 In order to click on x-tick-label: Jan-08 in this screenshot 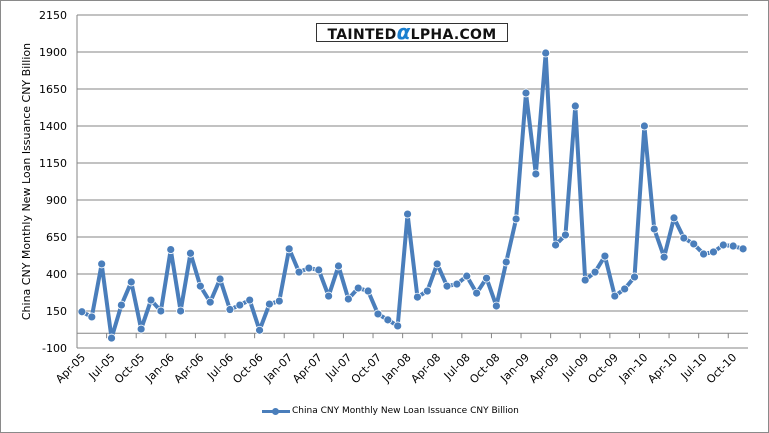, I will do `click(396, 368)`.